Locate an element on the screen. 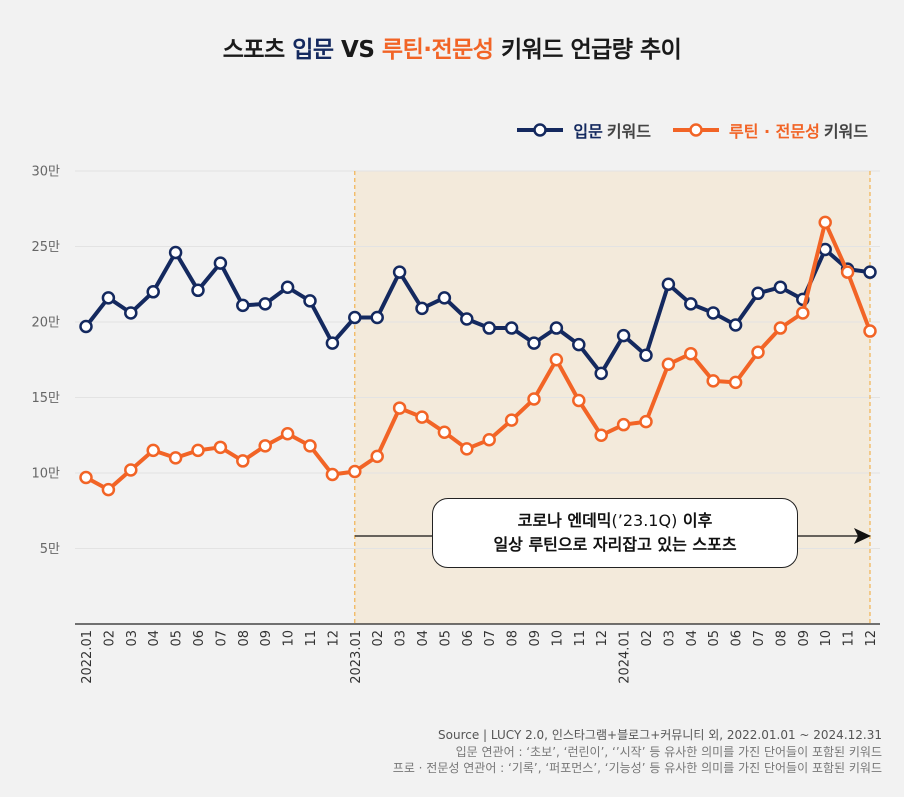 The width and height of the screenshot is (904, 797). annotation-callout: 코로나 엔데믹(’23.1Q) 이후 일상 루틴으로 자리잡고 있는 스포츠 is located at coordinates (615, 533).